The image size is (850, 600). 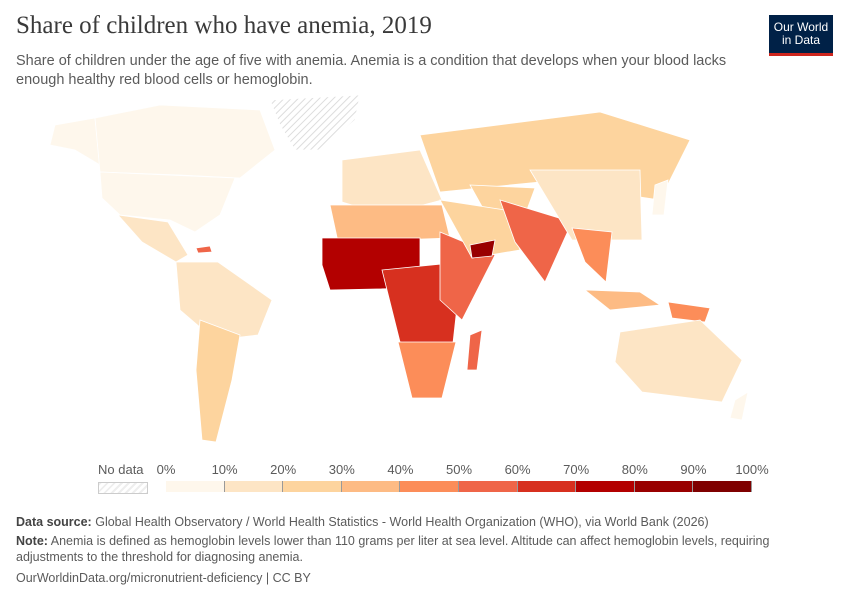 What do you see at coordinates (185, 141) in the screenshot?
I see `region-canada` at bounding box center [185, 141].